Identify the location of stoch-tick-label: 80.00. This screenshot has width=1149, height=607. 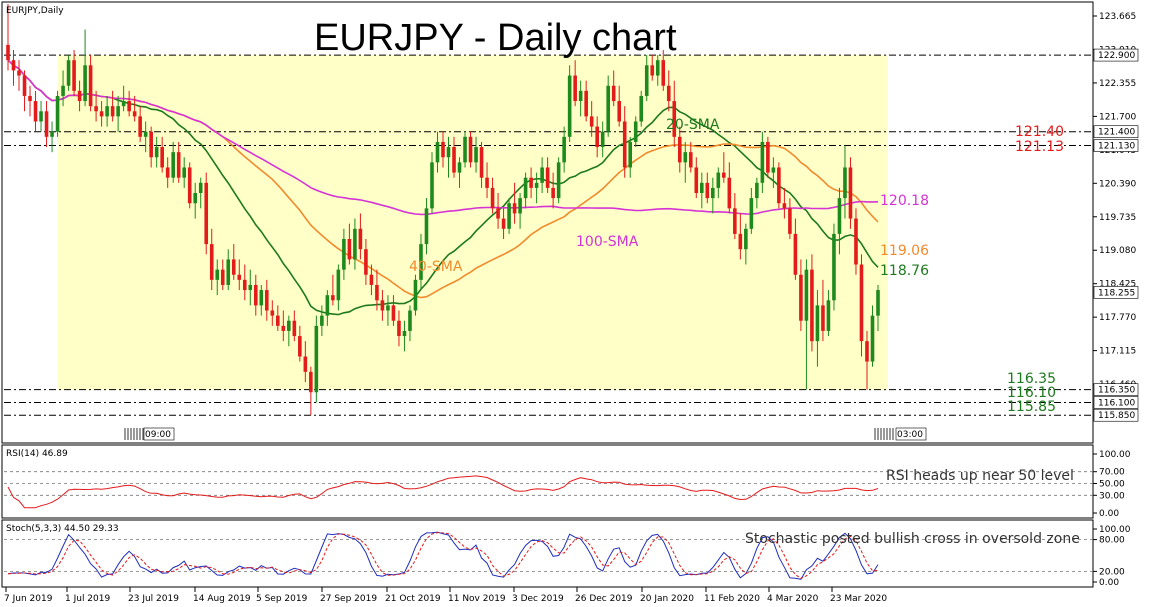
(1112, 541).